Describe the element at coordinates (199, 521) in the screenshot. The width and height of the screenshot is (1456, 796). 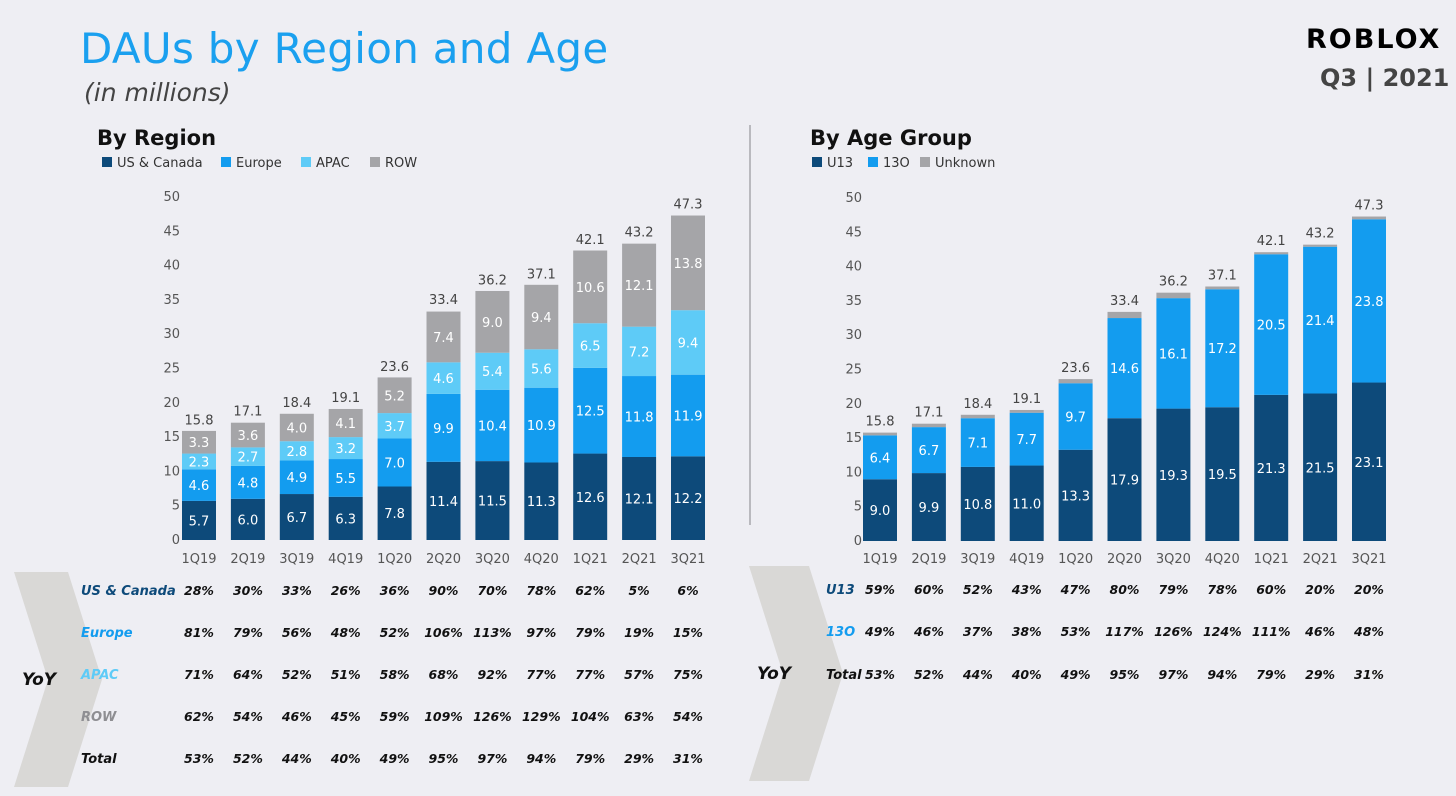
I see `data-label-us-and-canada: 5.7` at that location.